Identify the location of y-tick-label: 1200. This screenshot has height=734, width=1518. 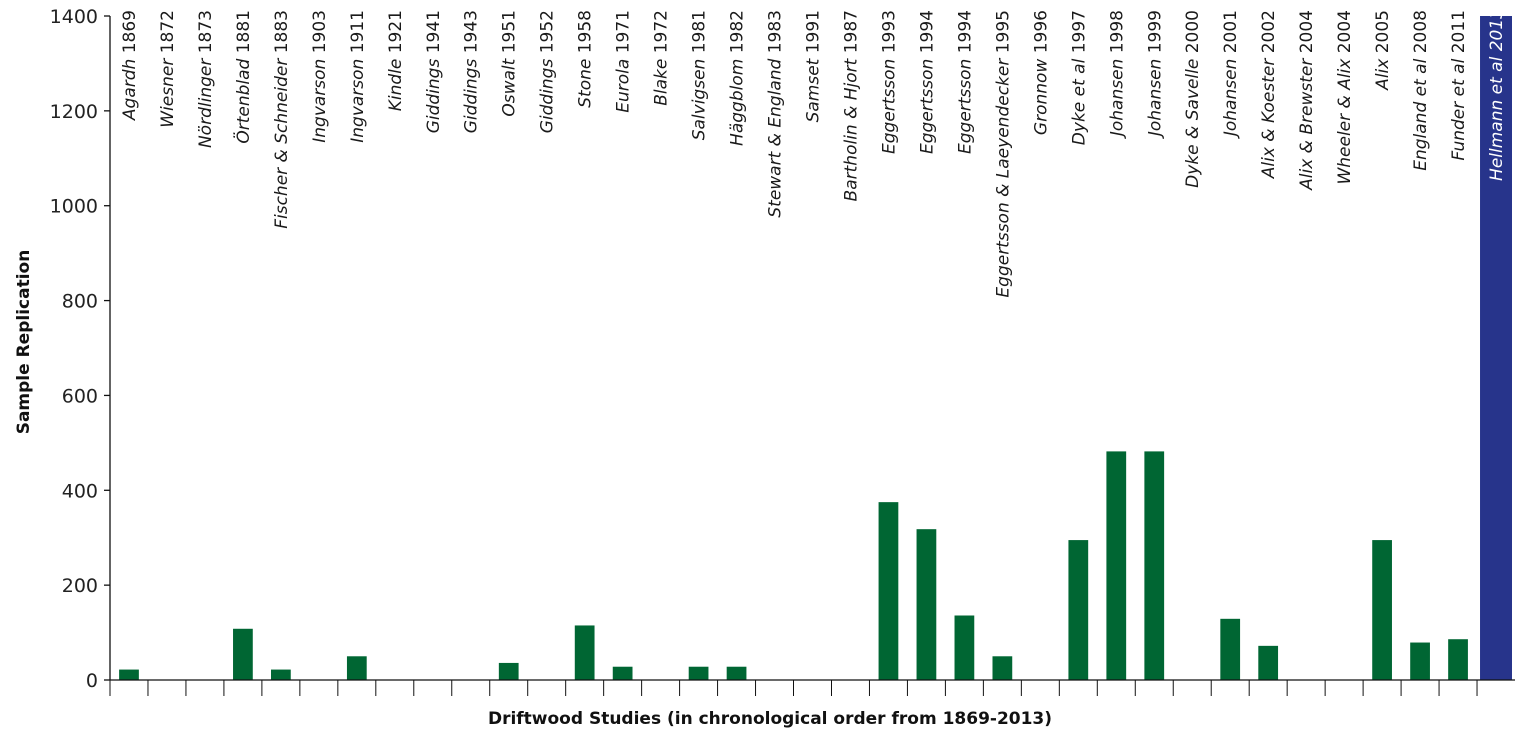
(74, 112).